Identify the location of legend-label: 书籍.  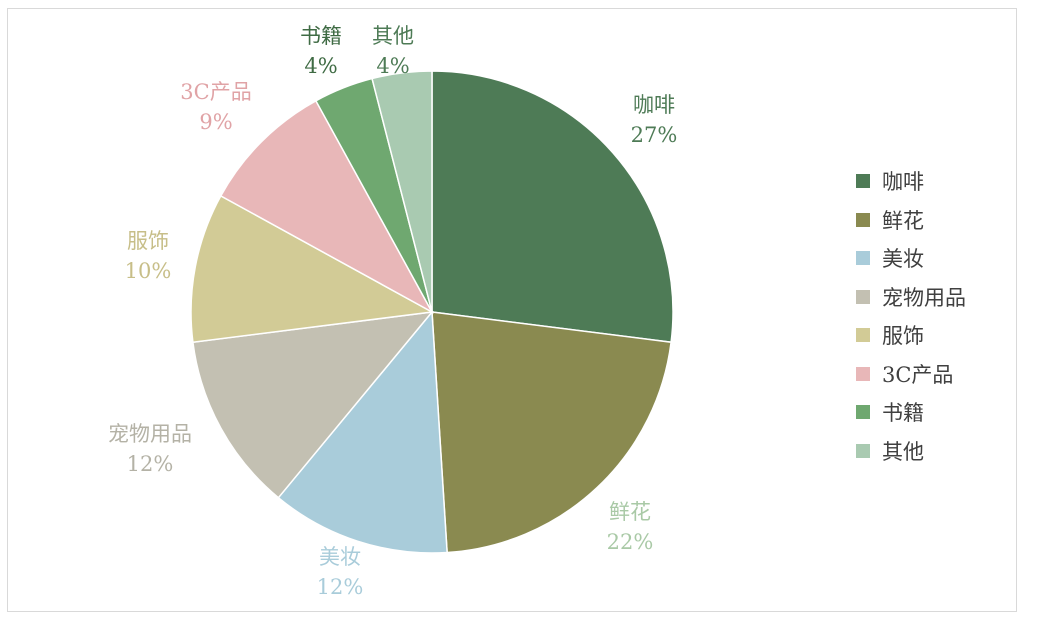
(903, 413).